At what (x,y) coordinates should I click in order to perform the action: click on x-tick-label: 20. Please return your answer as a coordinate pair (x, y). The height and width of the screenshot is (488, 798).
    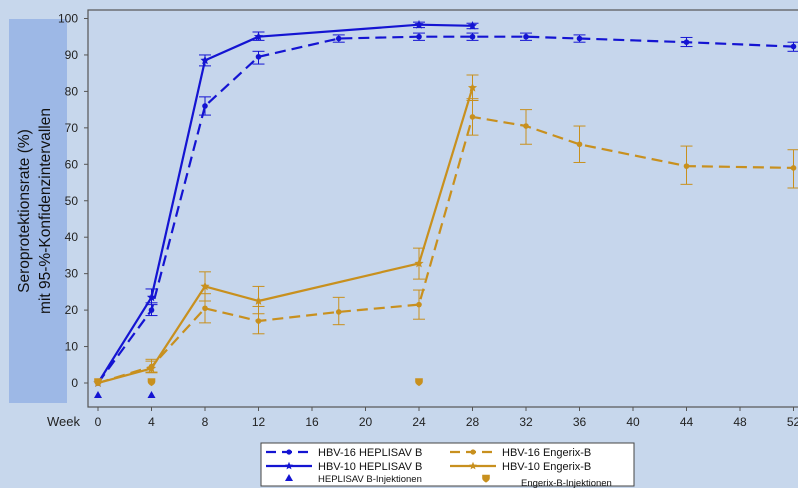
    Looking at the image, I should click on (366, 422).